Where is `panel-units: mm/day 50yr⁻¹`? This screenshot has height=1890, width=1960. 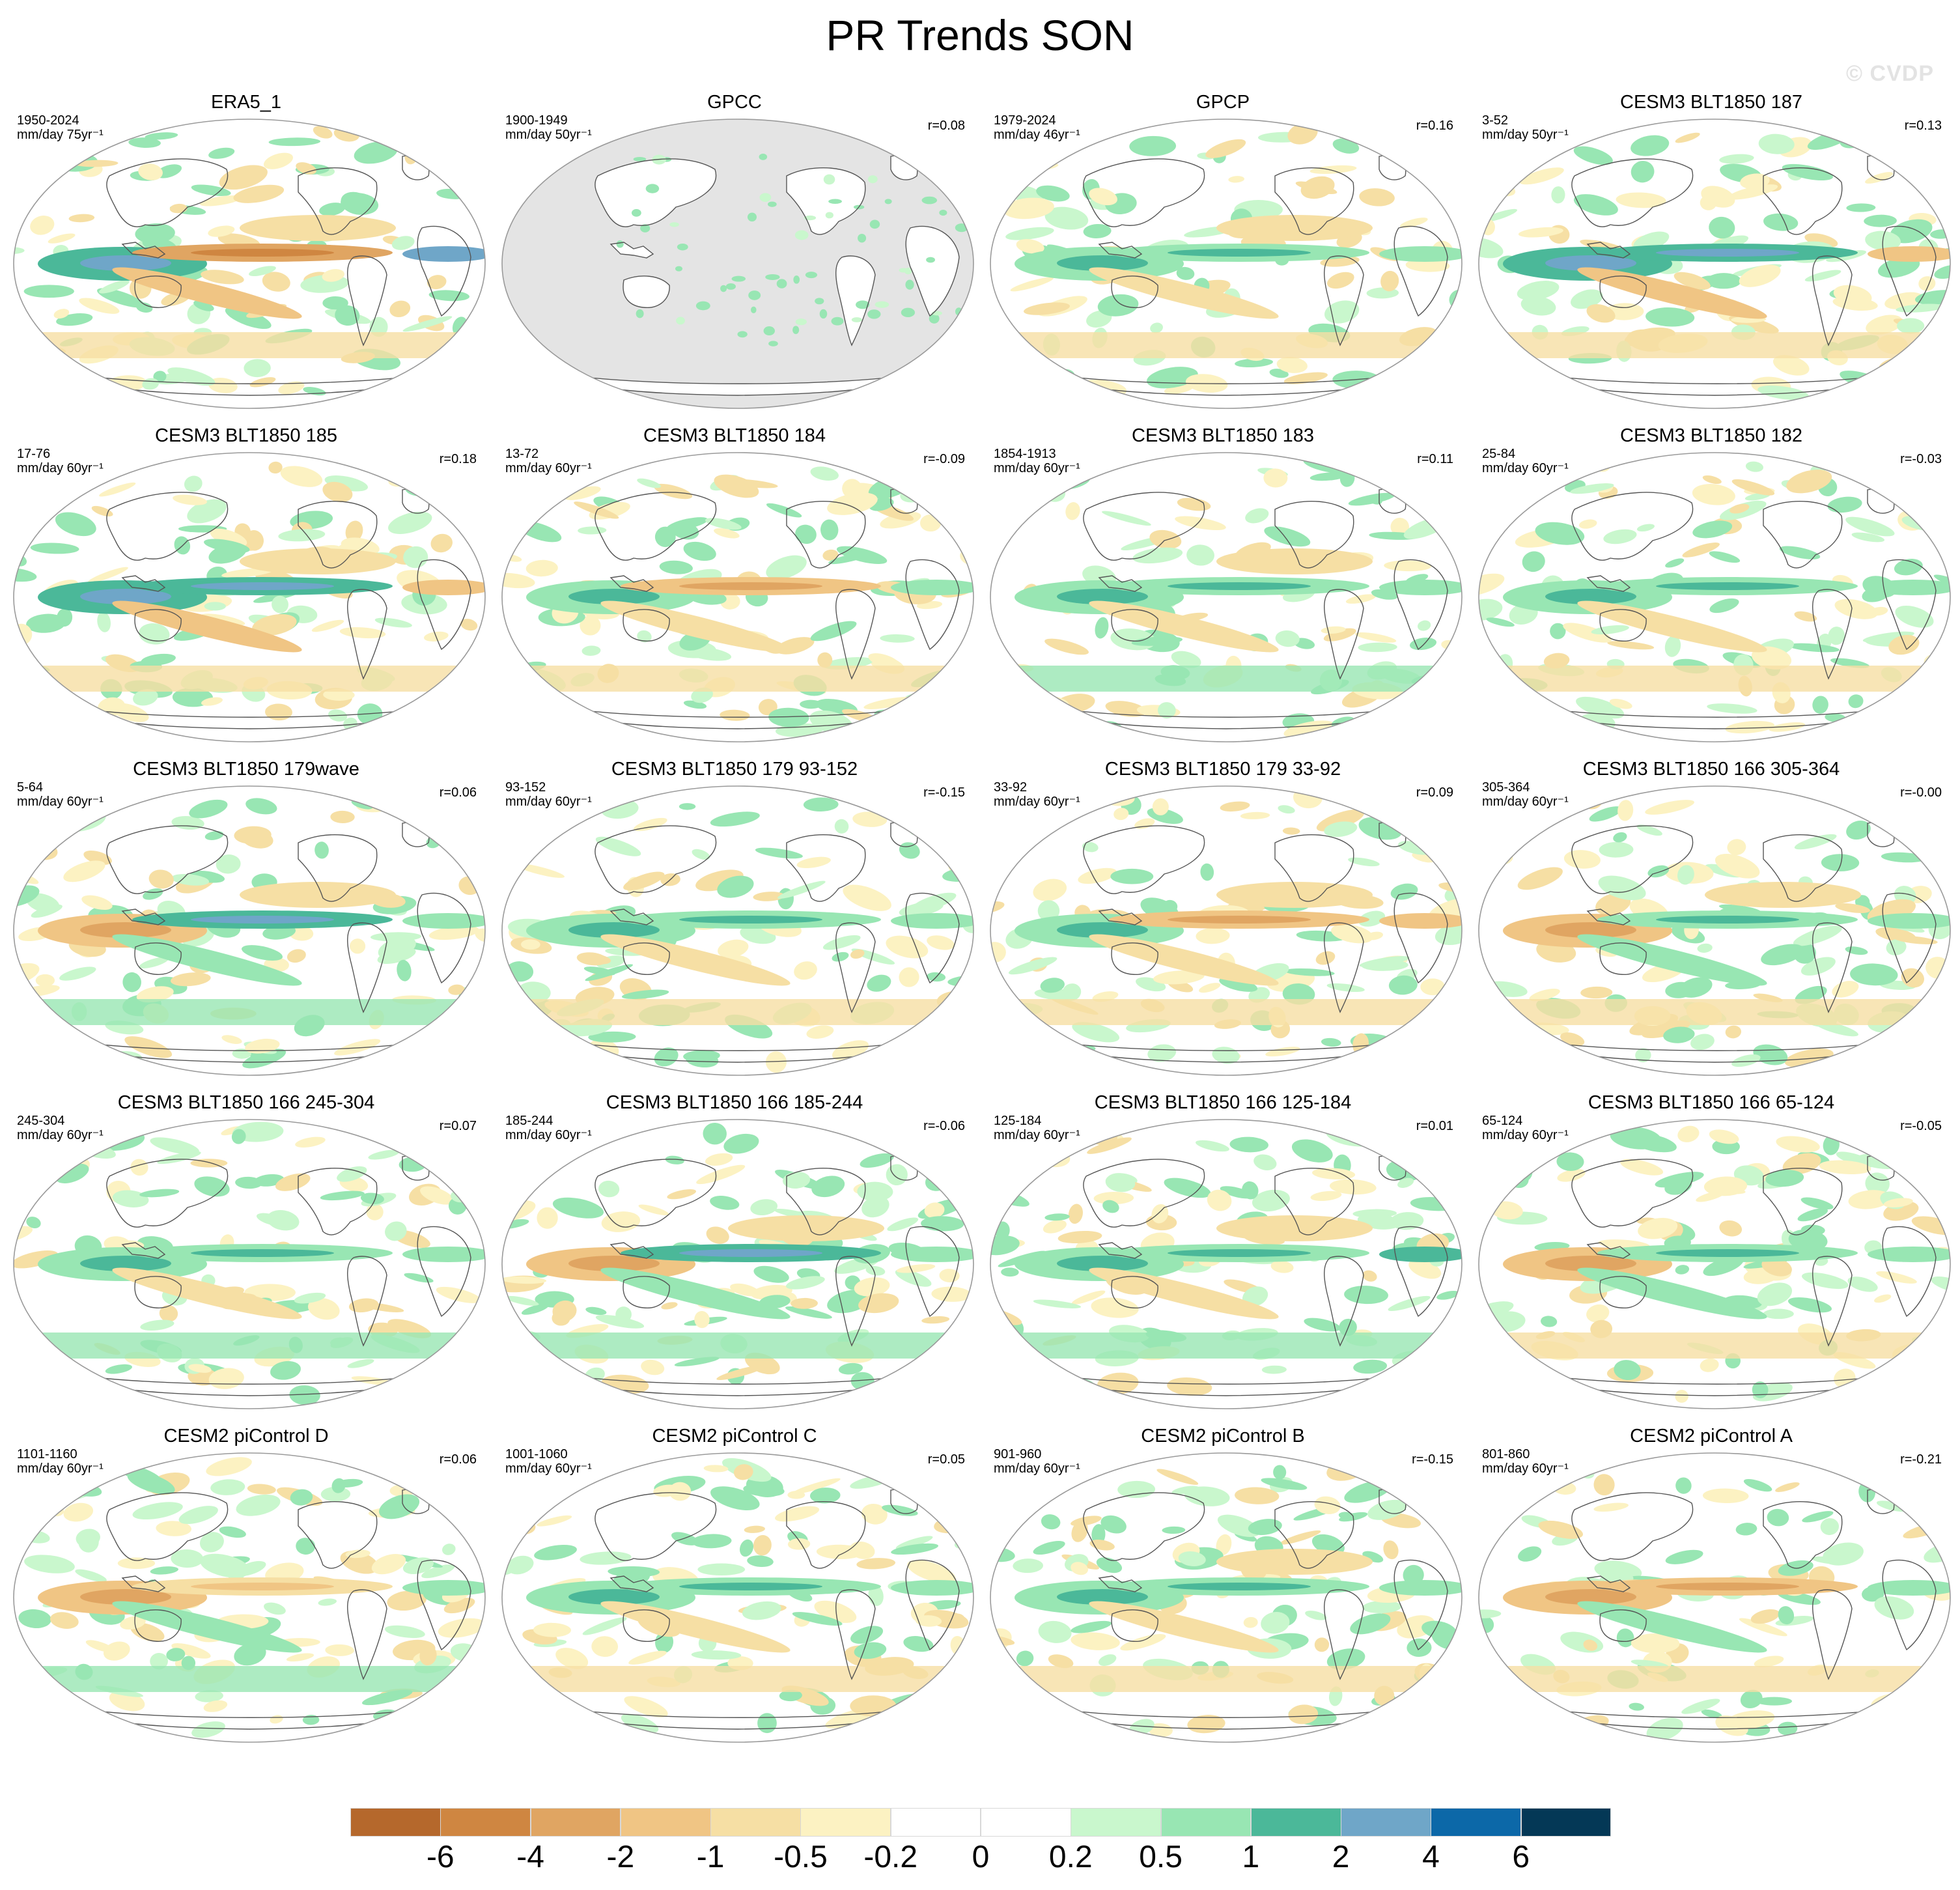
panel-units: mm/day 50yr⁻¹ is located at coordinates (1526, 135).